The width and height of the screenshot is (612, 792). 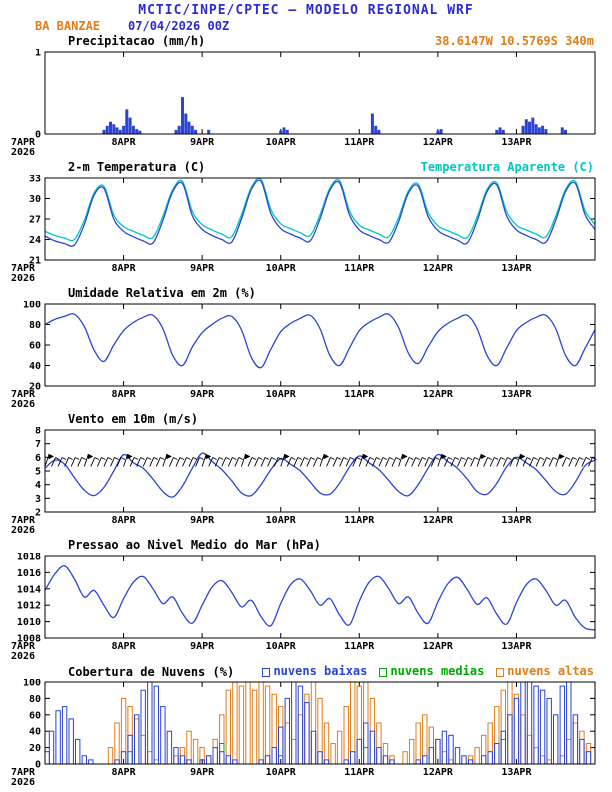 I want to click on pressure-header: Pressao ao Nivel Medio do Mar (hPa), so click(x=306, y=545).